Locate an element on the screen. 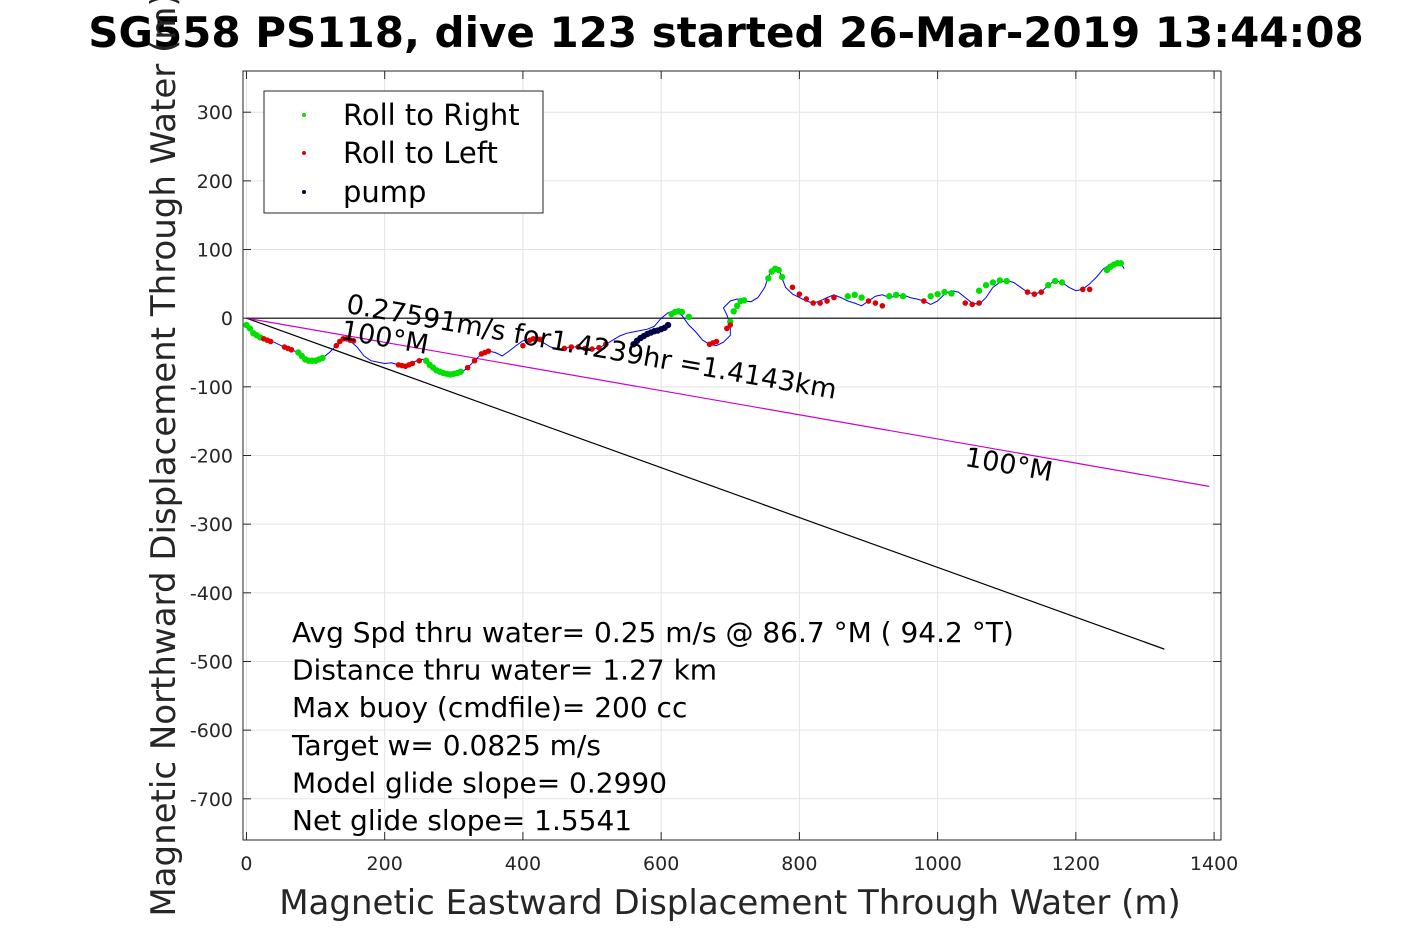 This screenshot has width=1417, height=945. x-tick-label: 800 is located at coordinates (799, 864).